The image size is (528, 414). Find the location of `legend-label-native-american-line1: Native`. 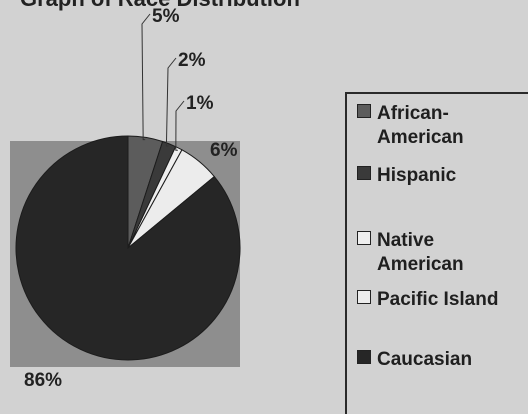

legend-label-native-american-line1: Native is located at coordinates (406, 240).